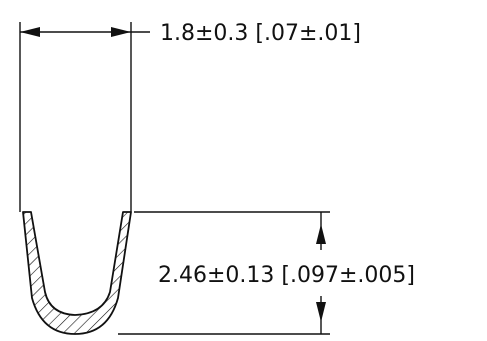 This screenshot has height=341, width=487. Describe the element at coordinates (321, 234) in the screenshot. I see `height-arrow-top` at that location.